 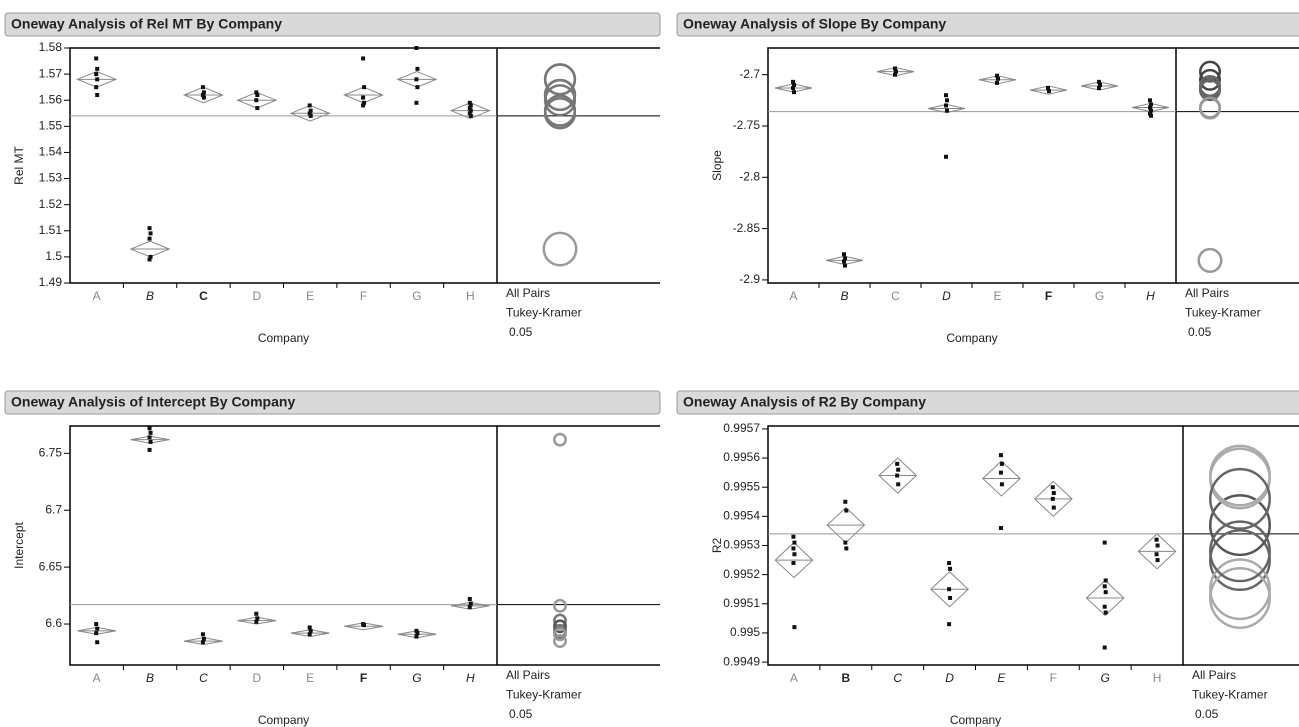 What do you see at coordinates (51, 99) in the screenshot?
I see `y-tick-label: 1.56` at bounding box center [51, 99].